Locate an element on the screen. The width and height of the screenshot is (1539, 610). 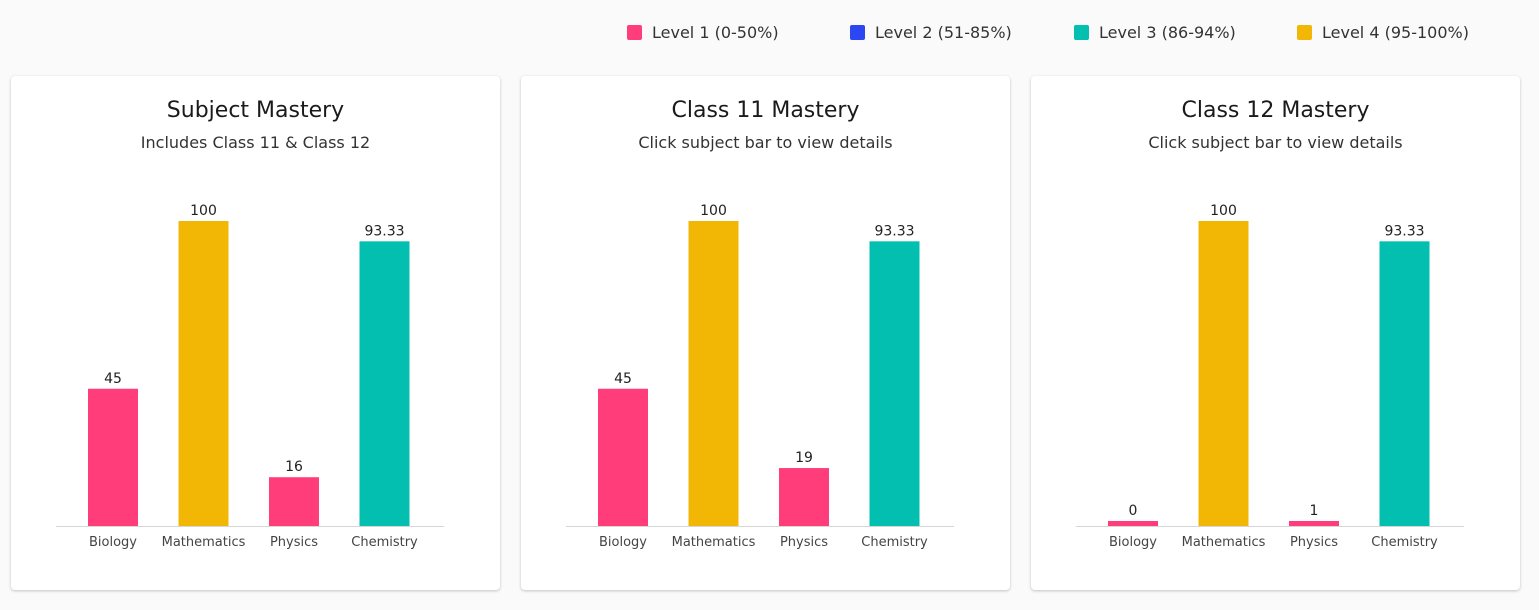
legend-item-level-2: Level 2 (51-85%) is located at coordinates (931, 32).